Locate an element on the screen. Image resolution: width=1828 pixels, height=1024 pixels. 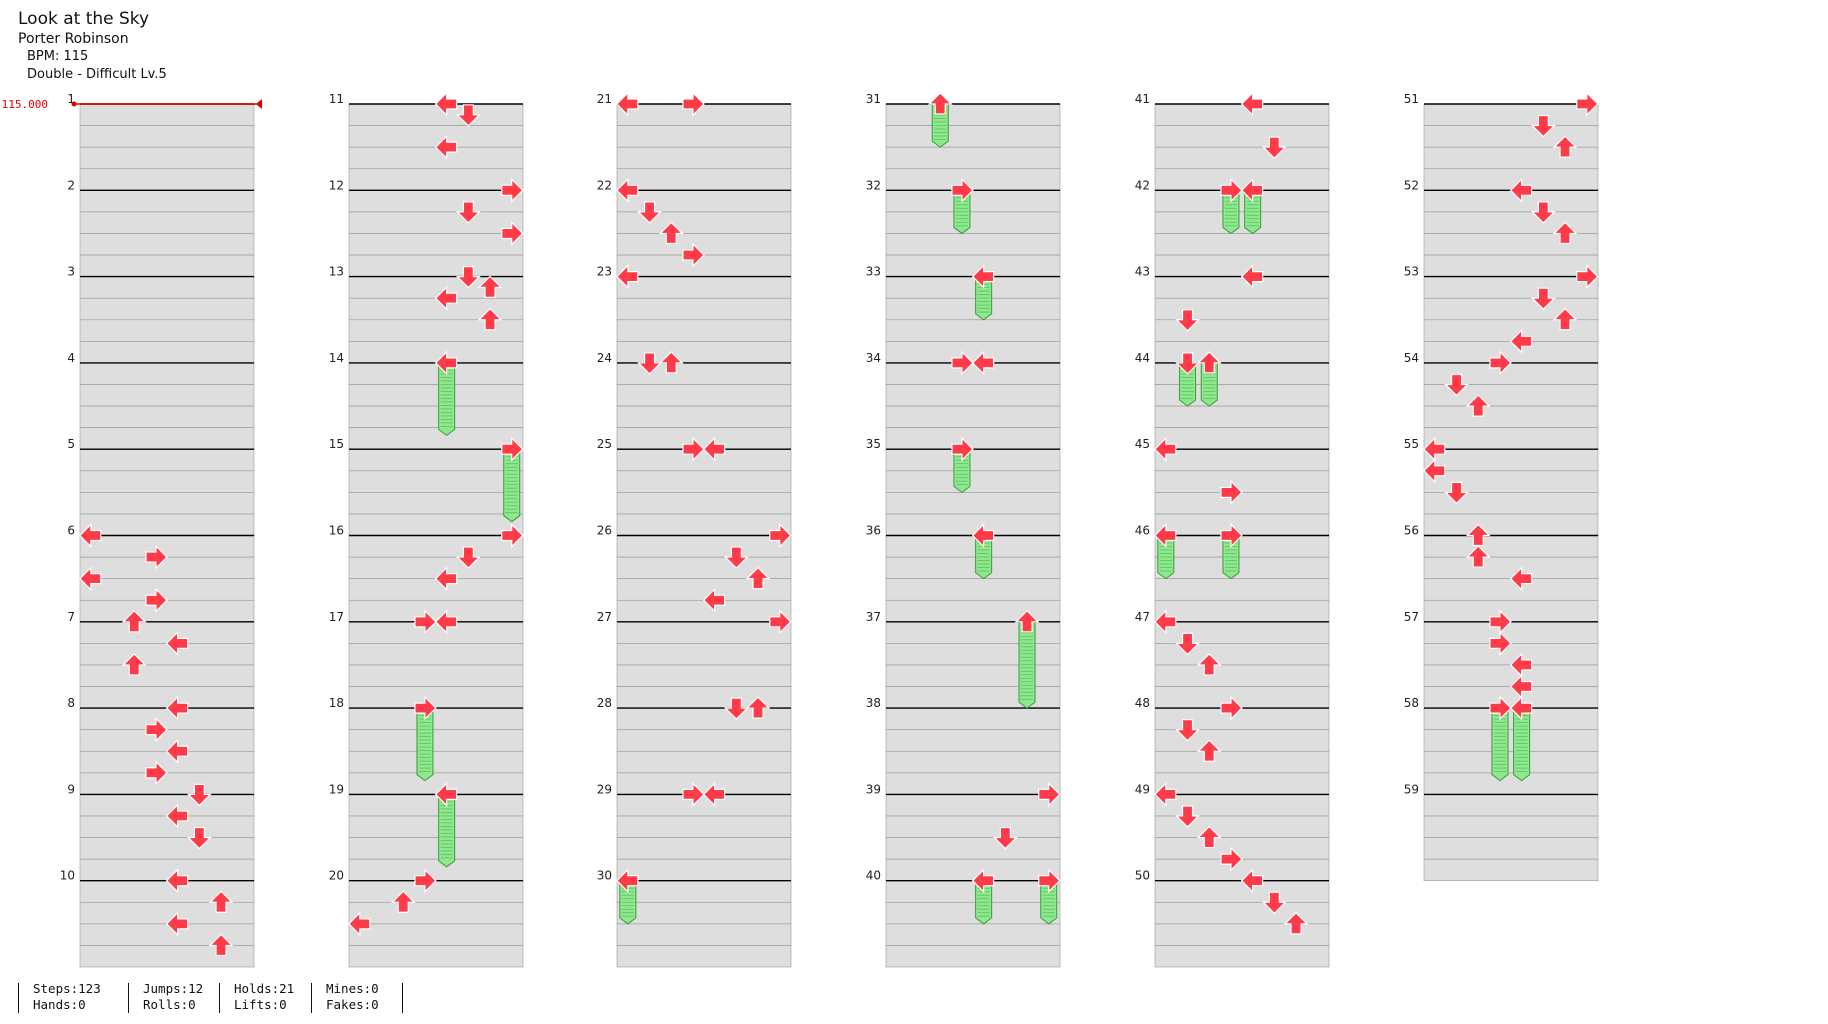
measure-3: 3 is located at coordinates (161, 314).